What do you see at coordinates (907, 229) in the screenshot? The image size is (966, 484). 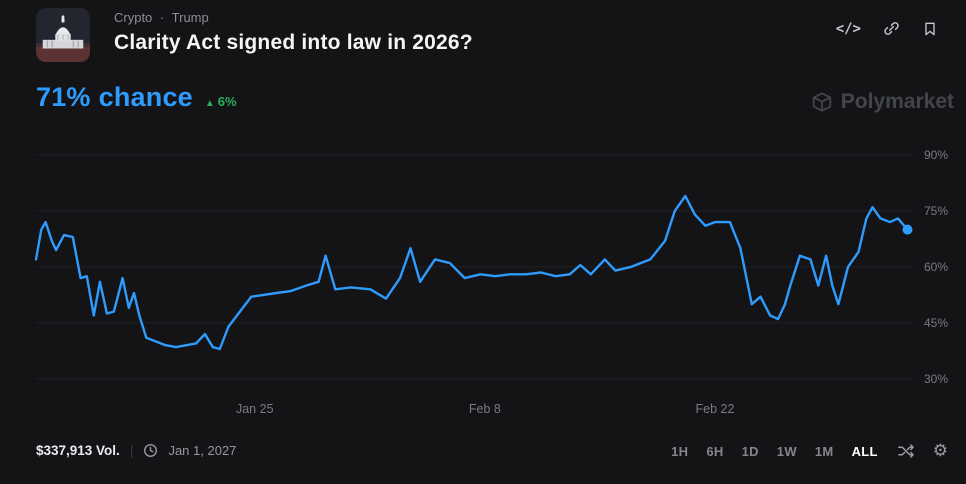 I see `current-price-dot` at bounding box center [907, 229].